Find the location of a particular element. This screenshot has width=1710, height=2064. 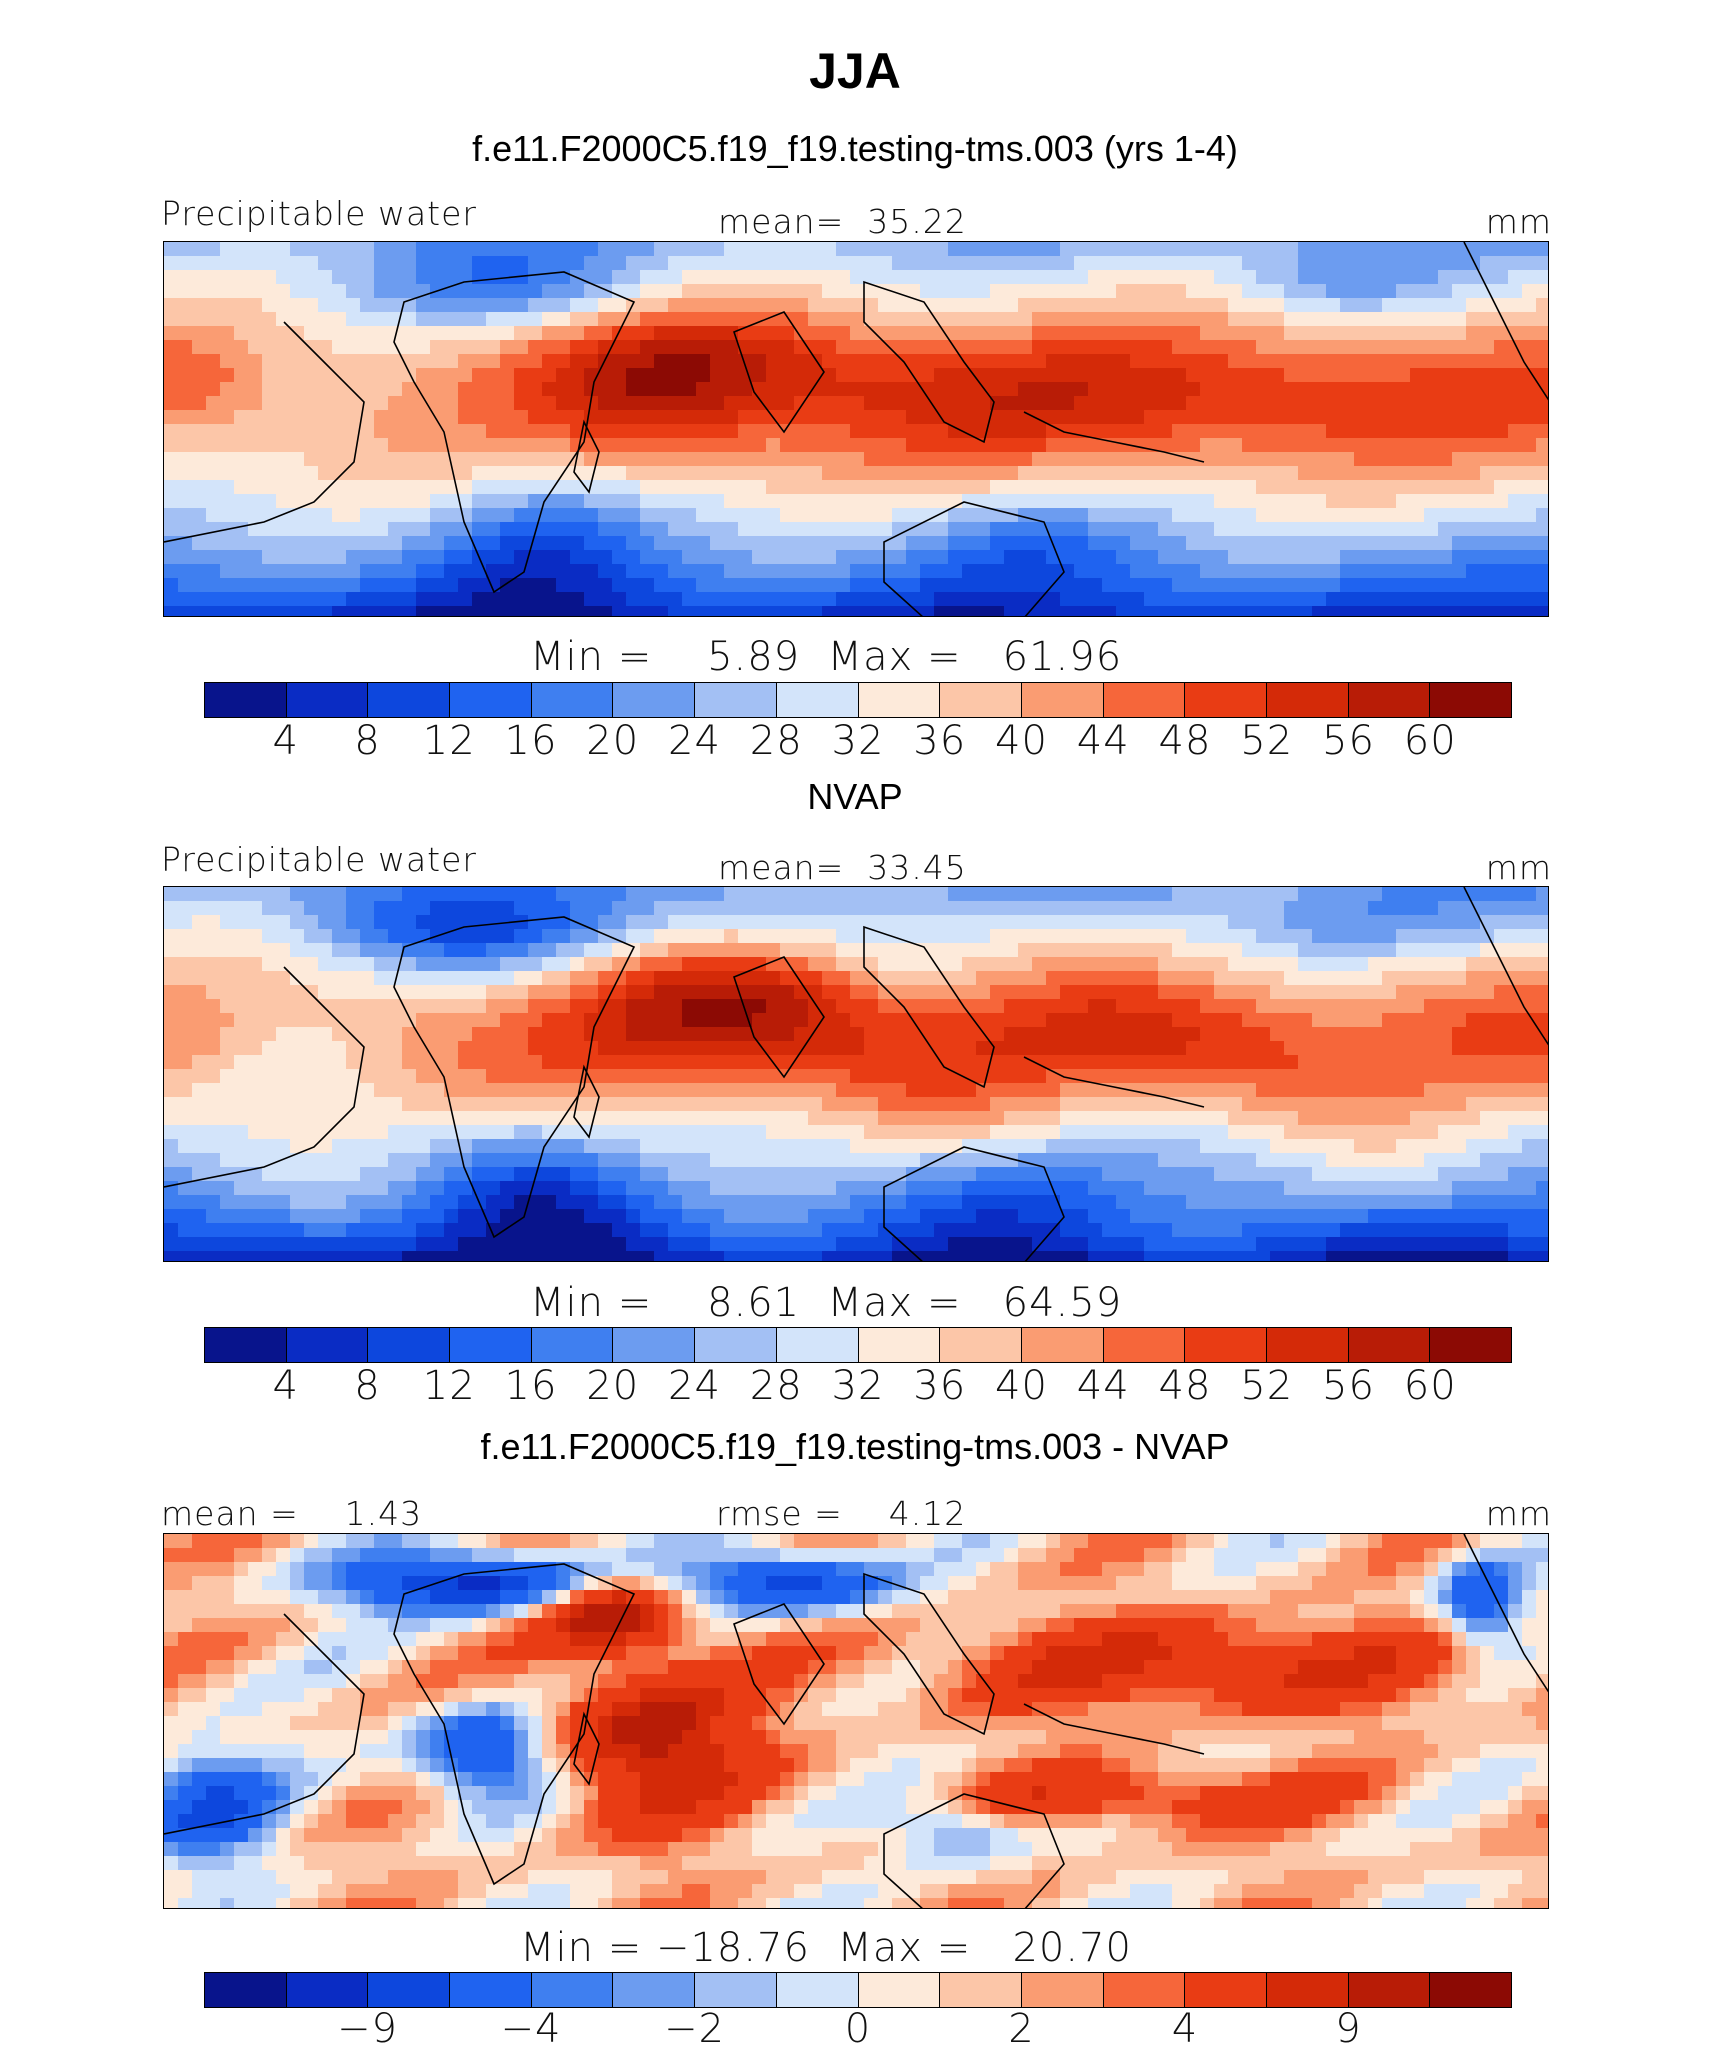

colorbar-tick-label: 56 is located at coordinates (1348, 741).